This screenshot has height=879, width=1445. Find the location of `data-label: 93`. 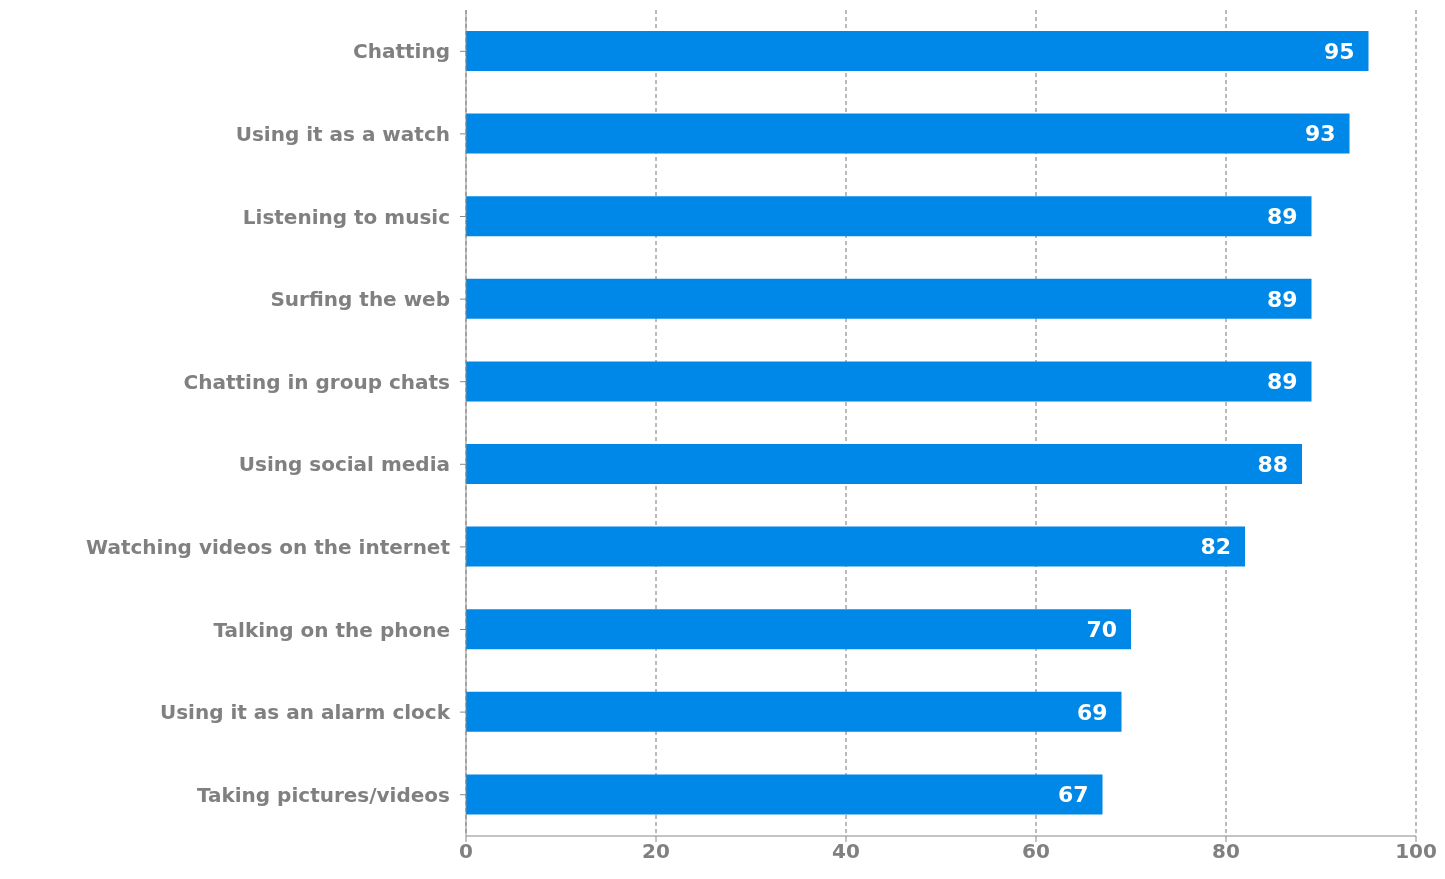

data-label: 93 is located at coordinates (1320, 134).